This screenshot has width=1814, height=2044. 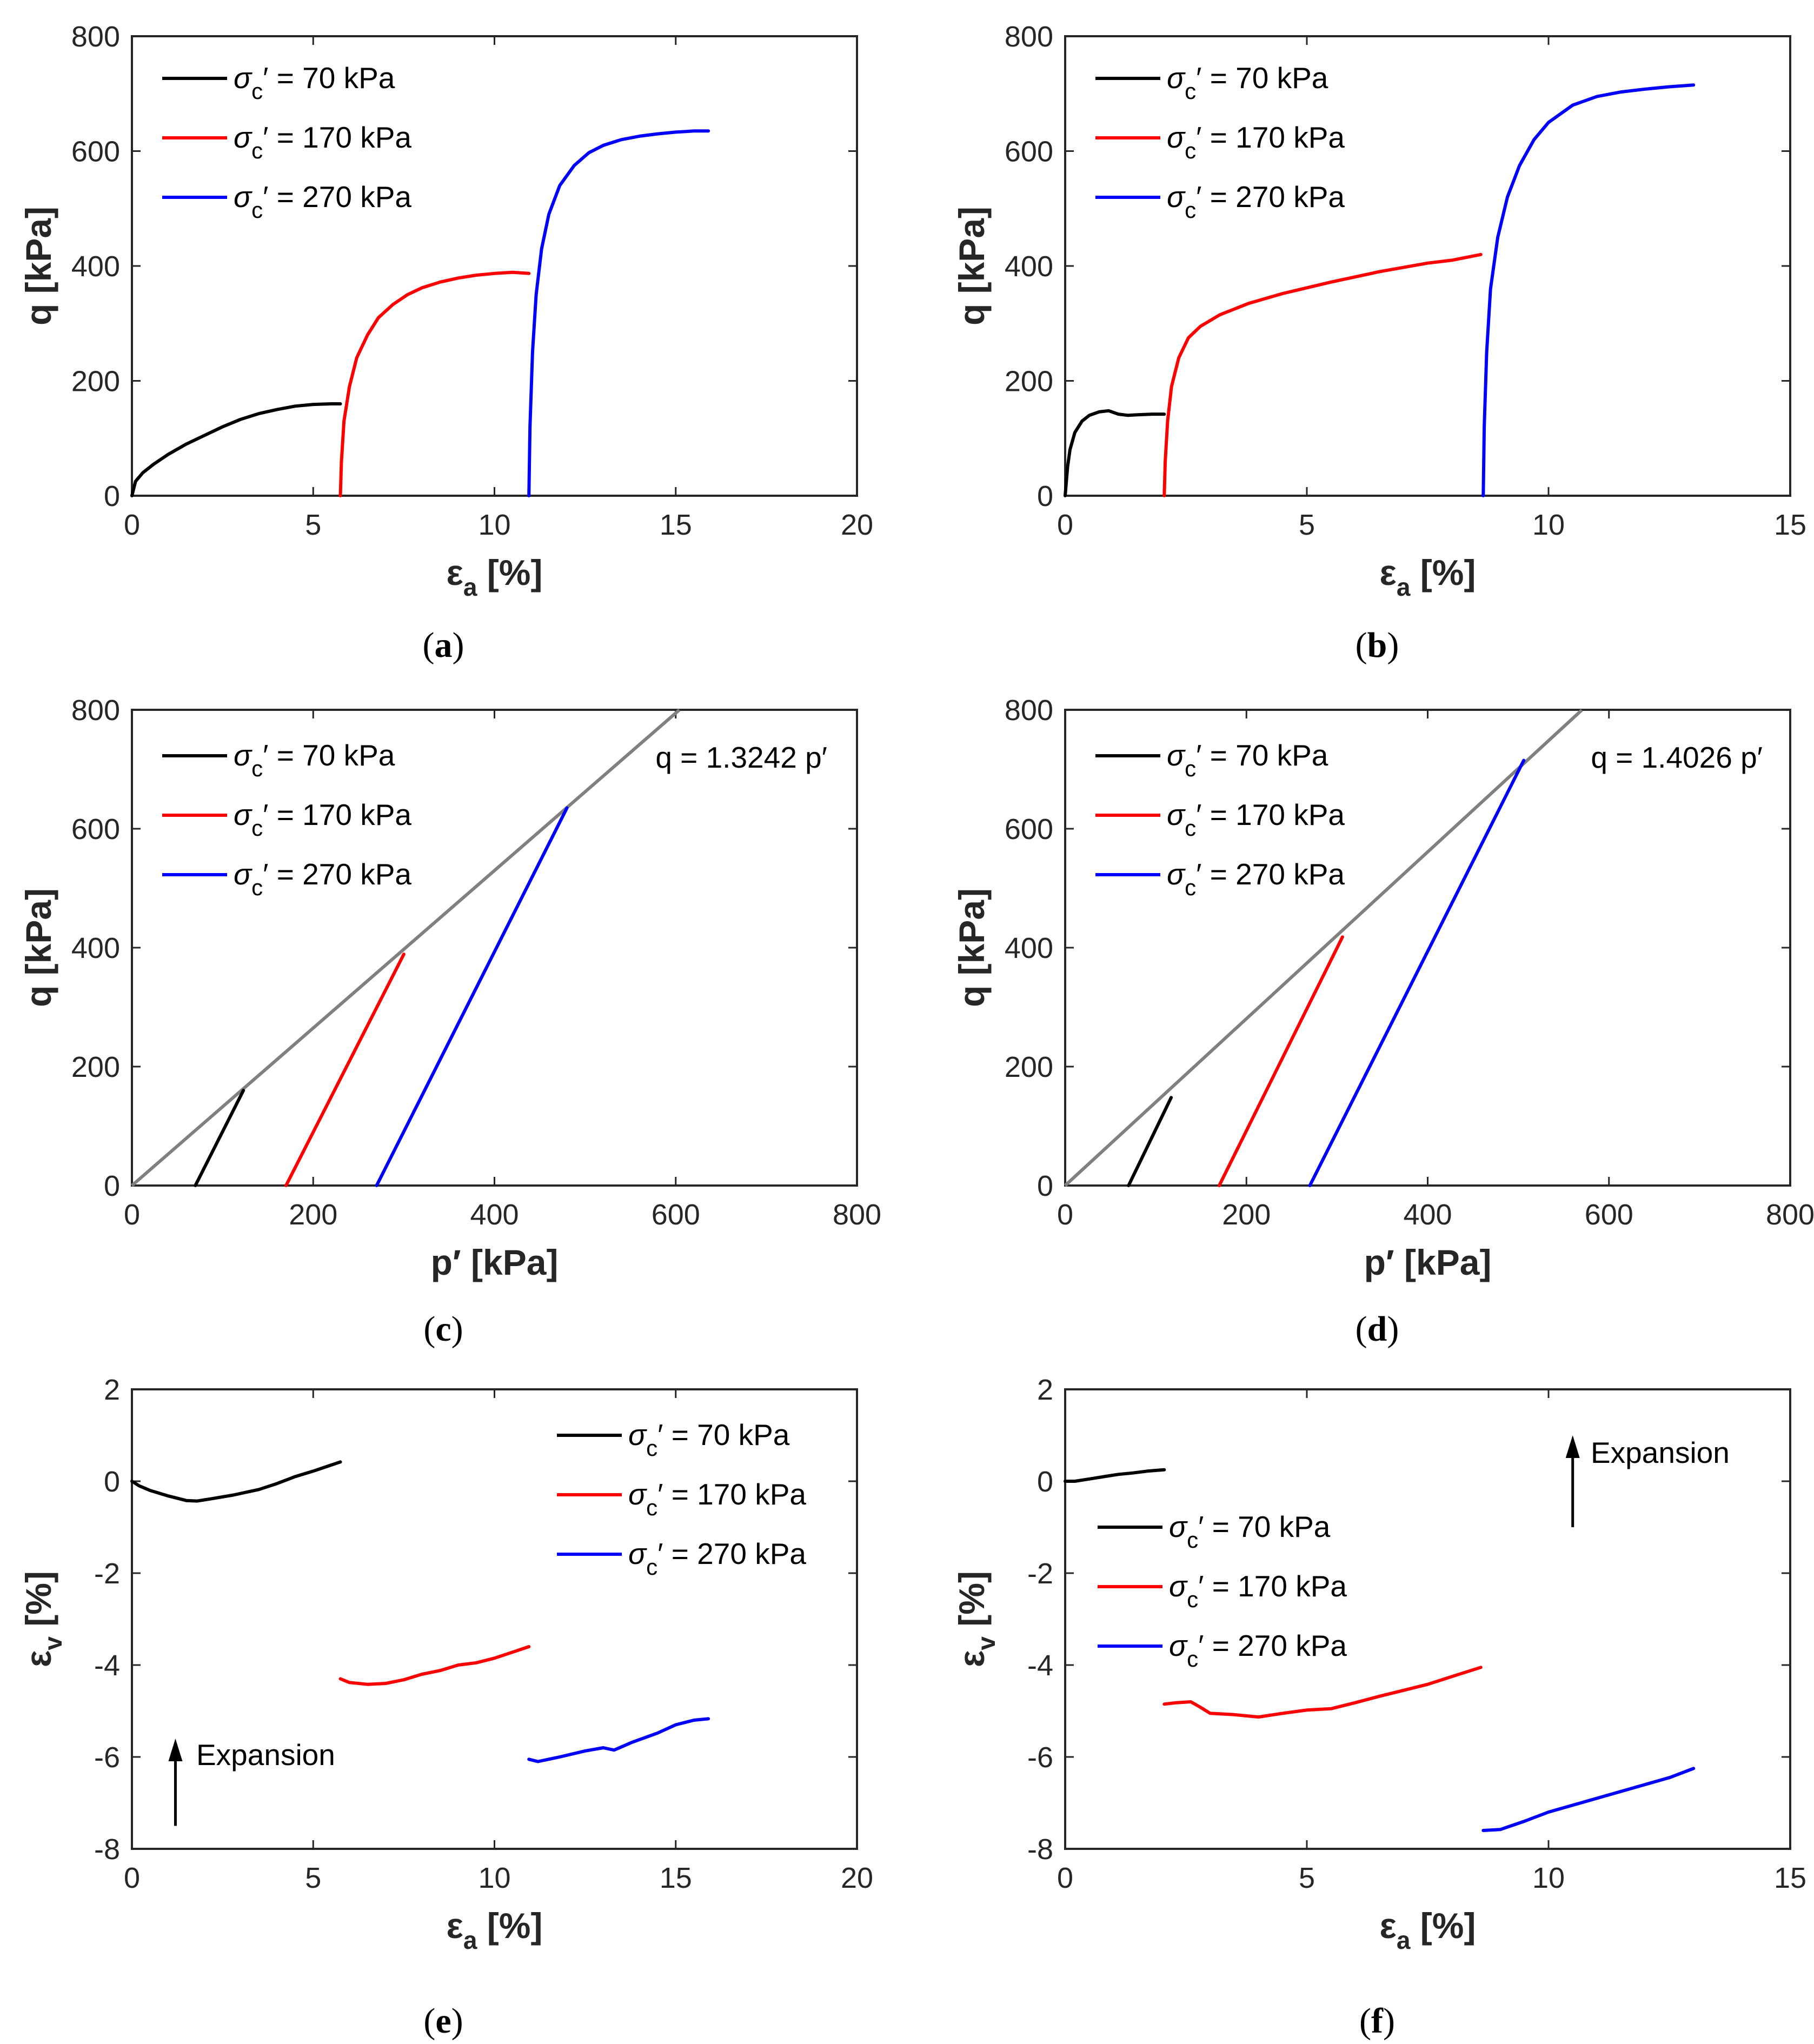 I want to click on caption-letter: d, so click(x=1377, y=1329).